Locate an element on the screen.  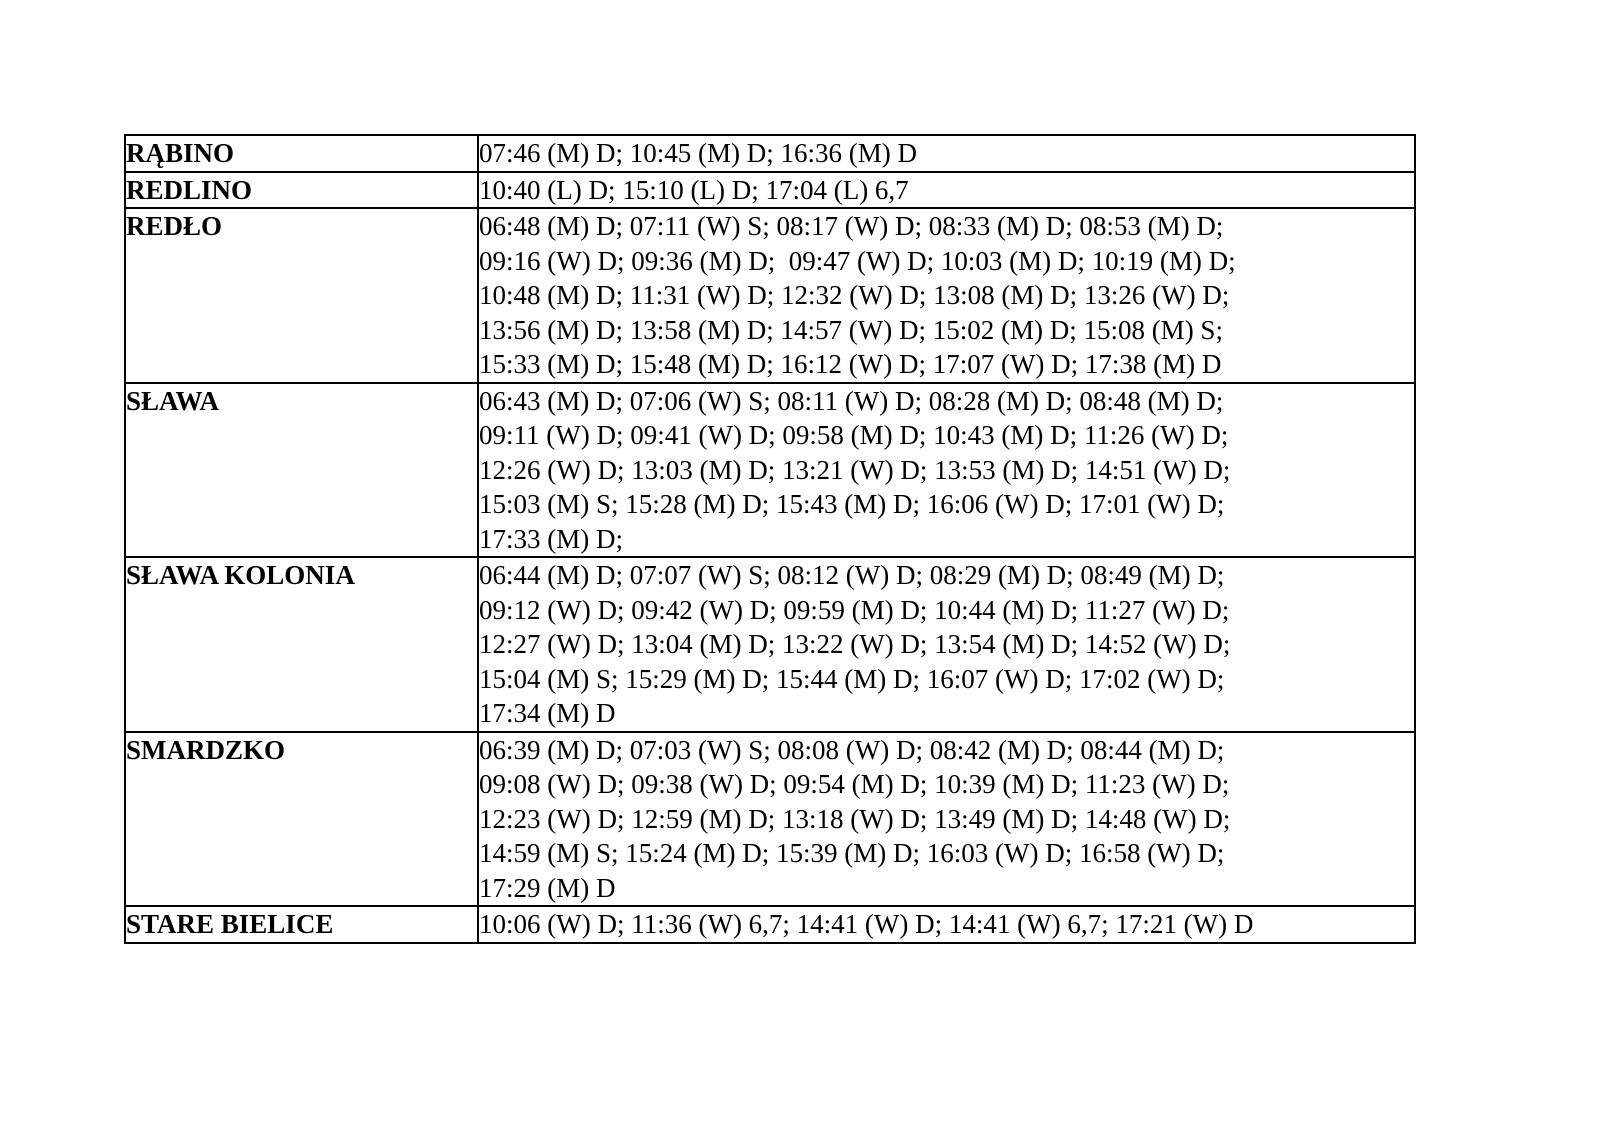
station-name: SŁAWA KOLONIA is located at coordinates (301, 644).